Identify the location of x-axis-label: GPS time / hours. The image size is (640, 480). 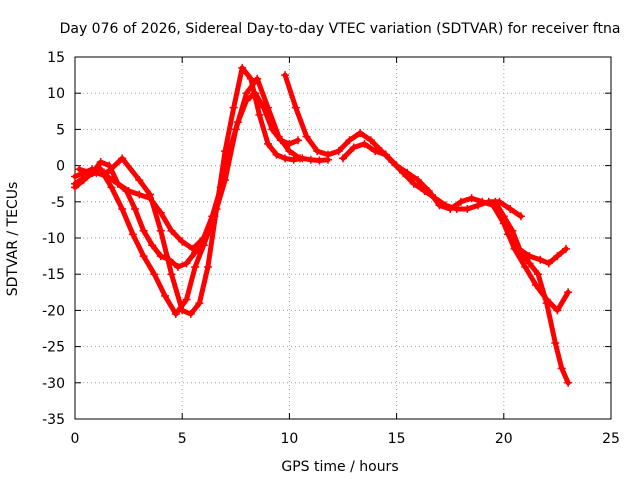
(339, 467).